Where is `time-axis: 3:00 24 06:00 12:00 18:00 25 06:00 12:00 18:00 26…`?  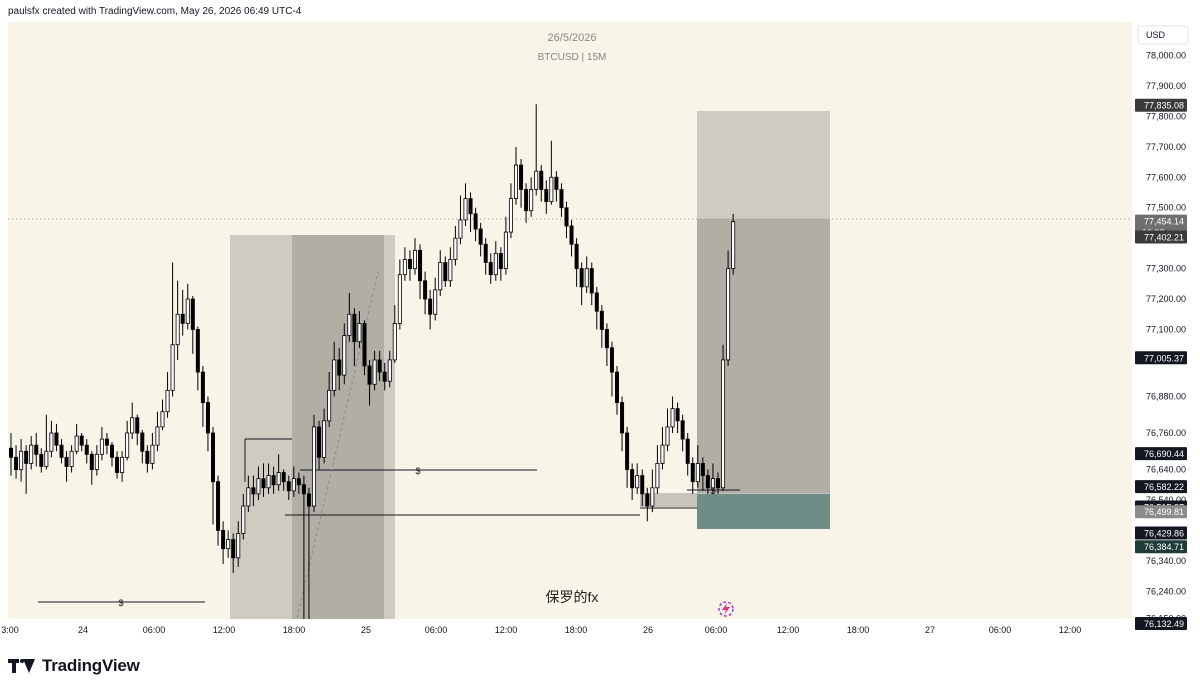
time-axis: 3:00 24 06:00 12:00 18:00 25 06:00 12:00 18:00 26… is located at coordinates (566, 629).